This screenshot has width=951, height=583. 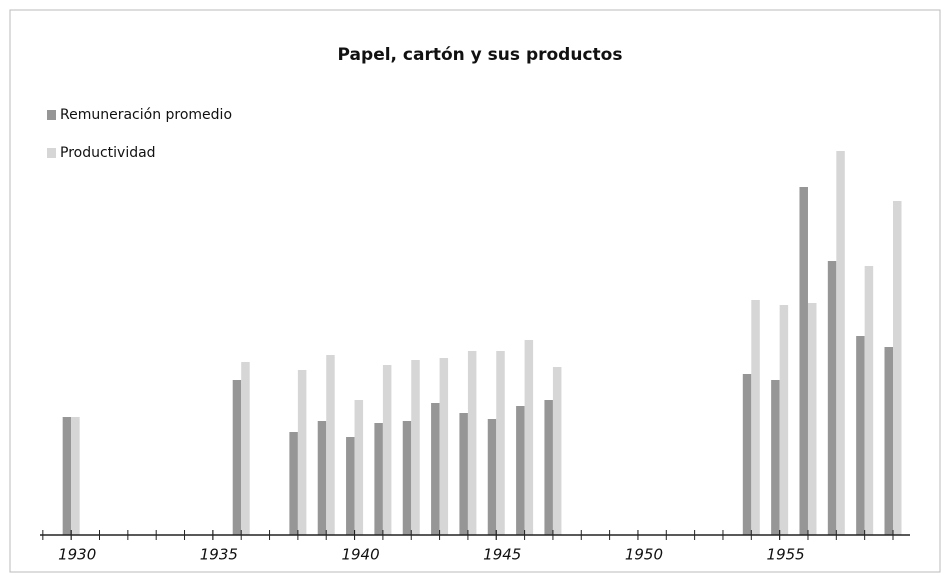 I want to click on legend-label: Remuneración promedio, so click(x=146, y=115).